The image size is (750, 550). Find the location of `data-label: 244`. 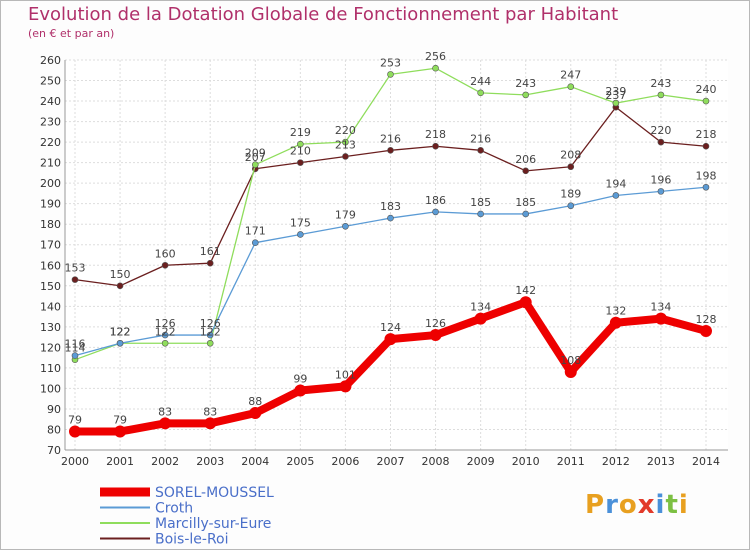

data-label: 244 is located at coordinates (480, 81).